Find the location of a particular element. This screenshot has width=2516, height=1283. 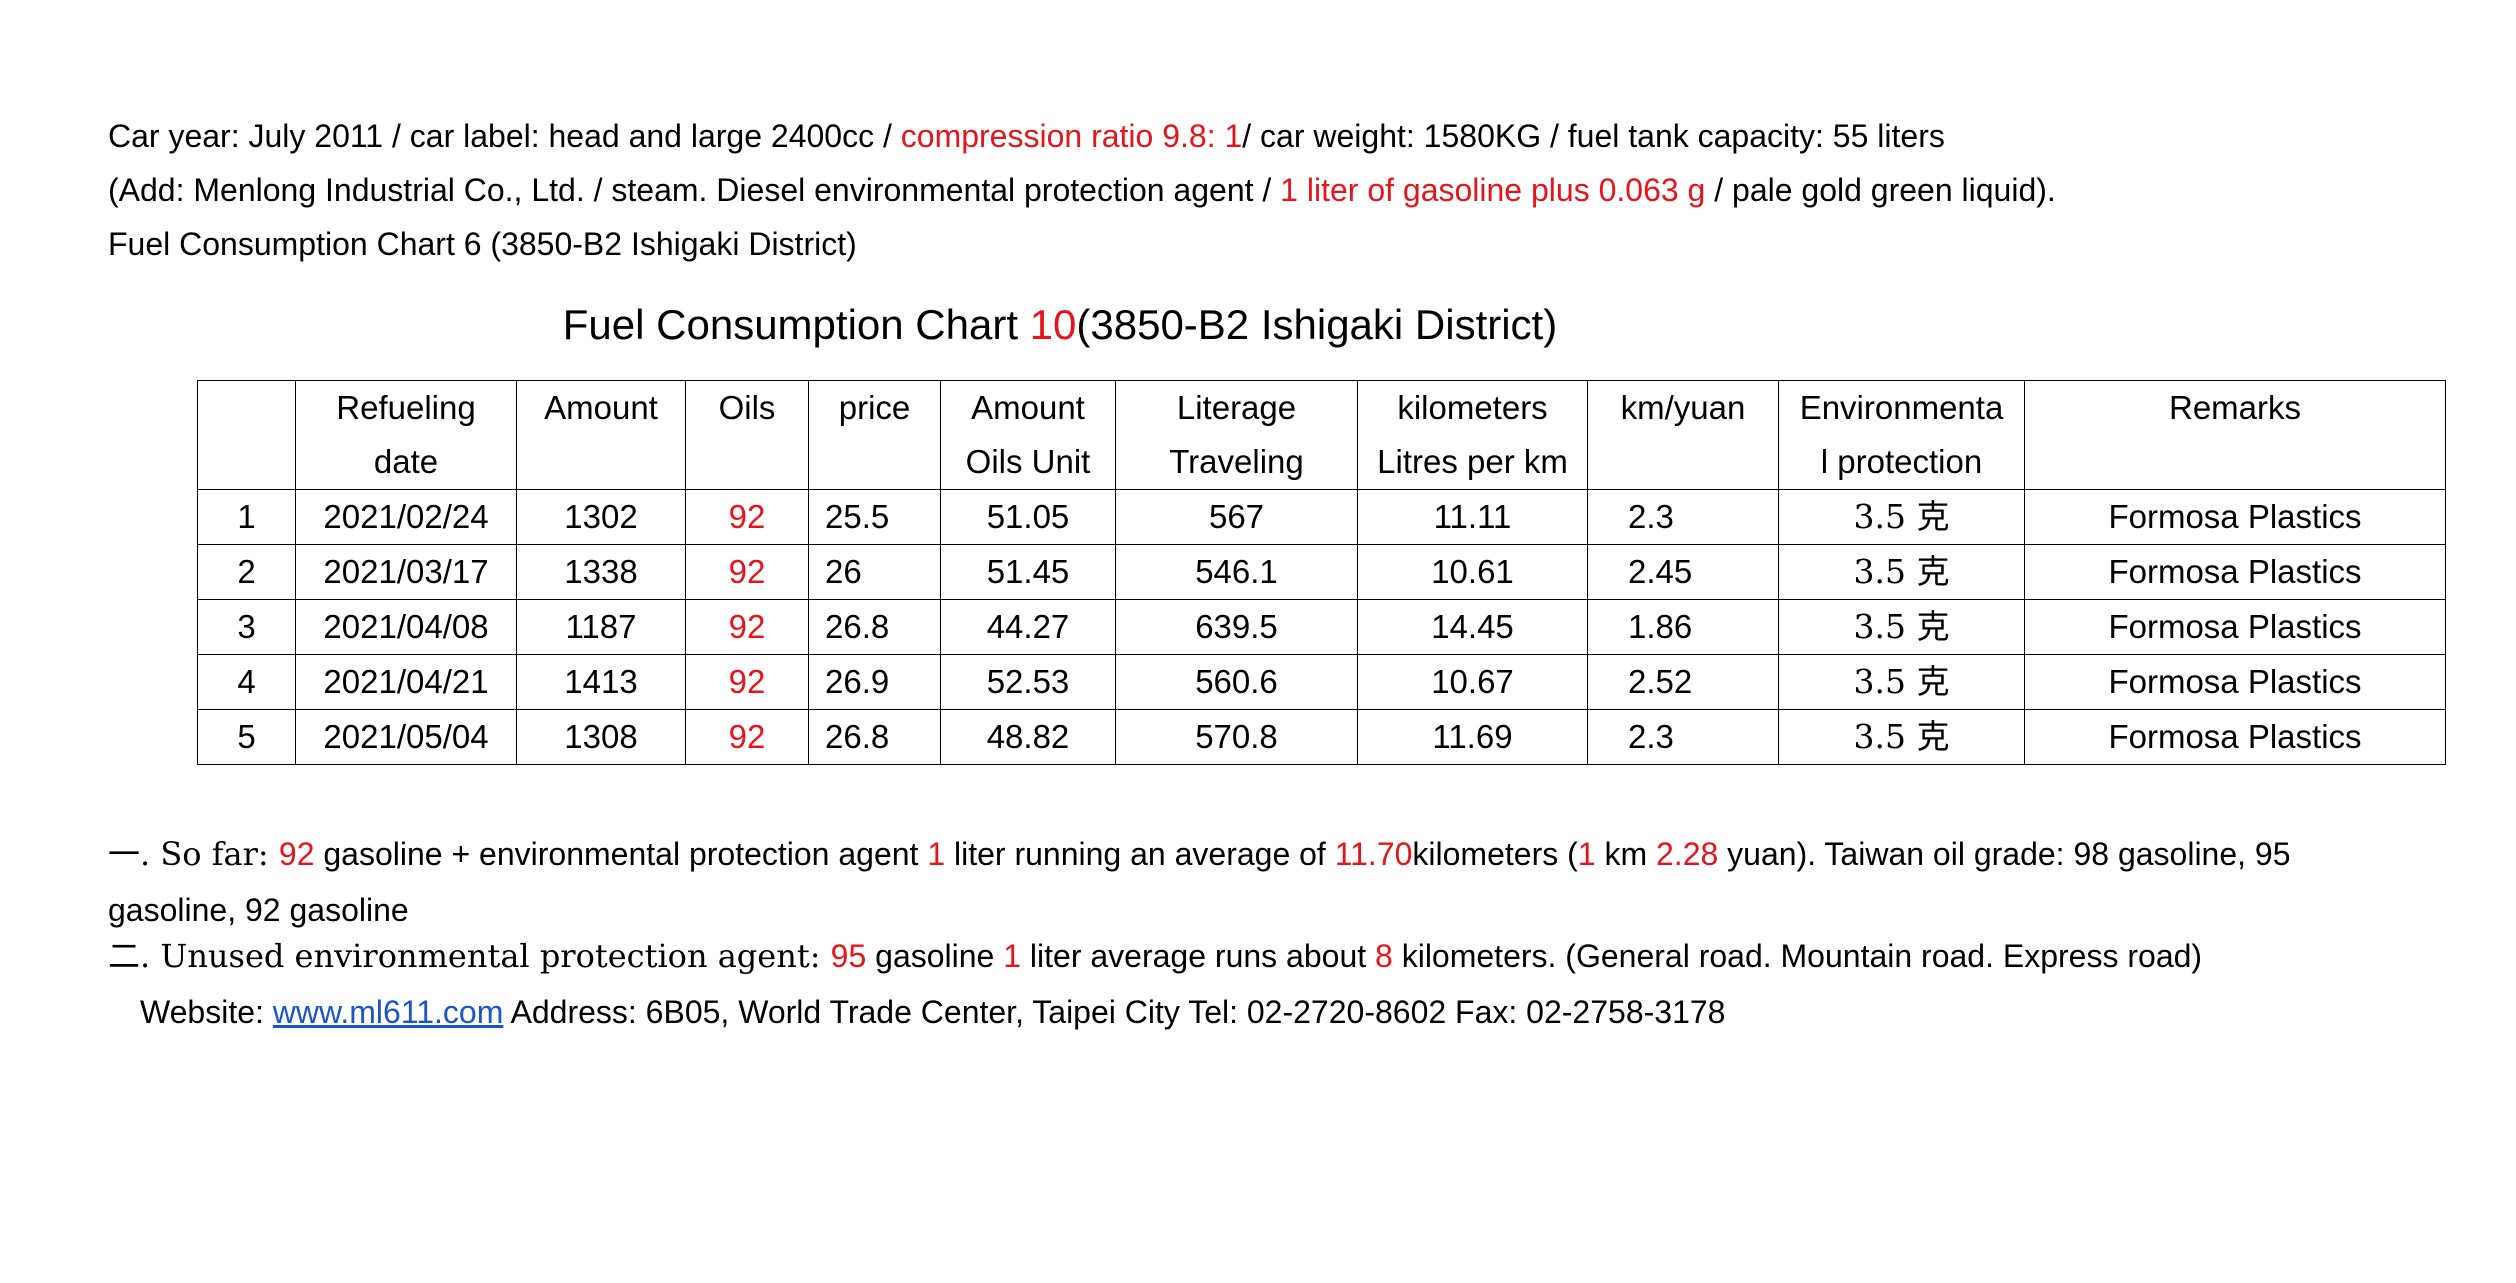

cell-date: 2021/04/21 is located at coordinates (406, 682).